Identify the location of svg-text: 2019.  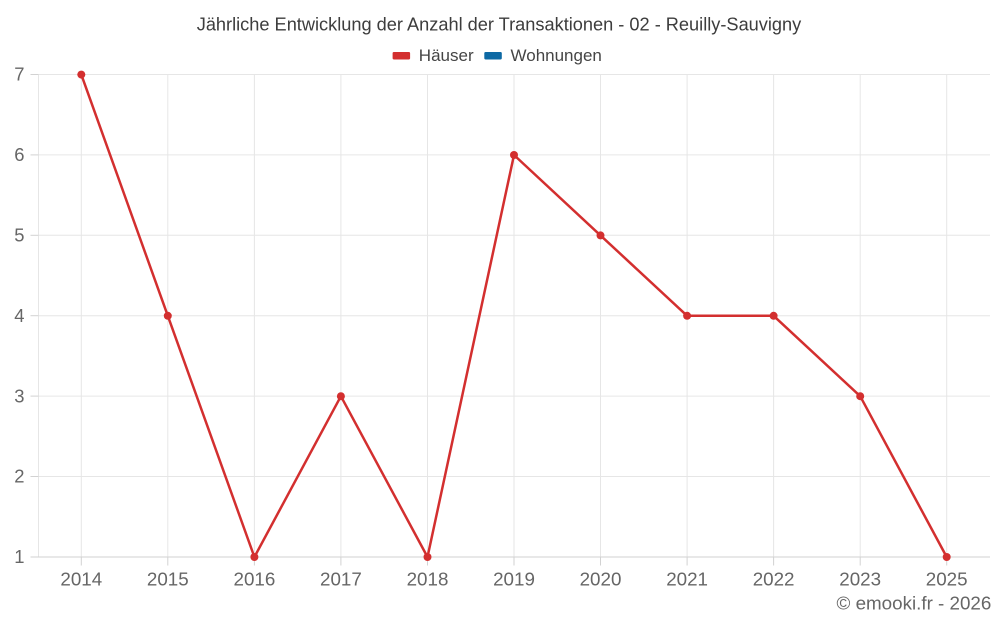
(514, 579).